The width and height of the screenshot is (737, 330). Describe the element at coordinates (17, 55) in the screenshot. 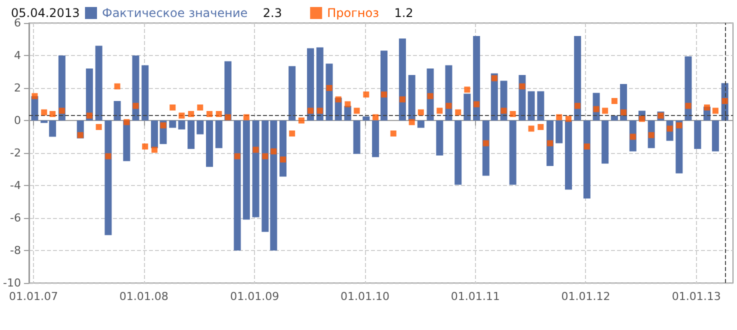

I see `y-tick-label: 4` at that location.